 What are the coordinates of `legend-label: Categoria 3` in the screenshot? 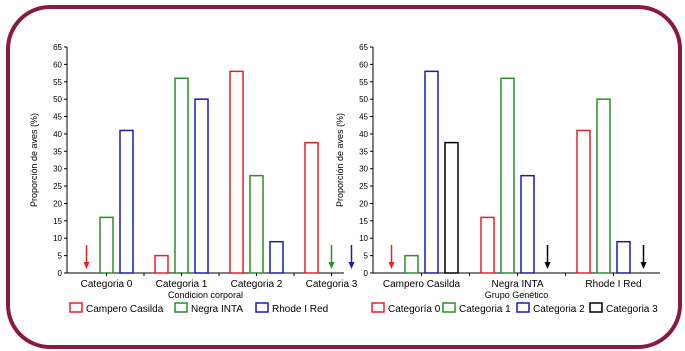 It's located at (632, 309).